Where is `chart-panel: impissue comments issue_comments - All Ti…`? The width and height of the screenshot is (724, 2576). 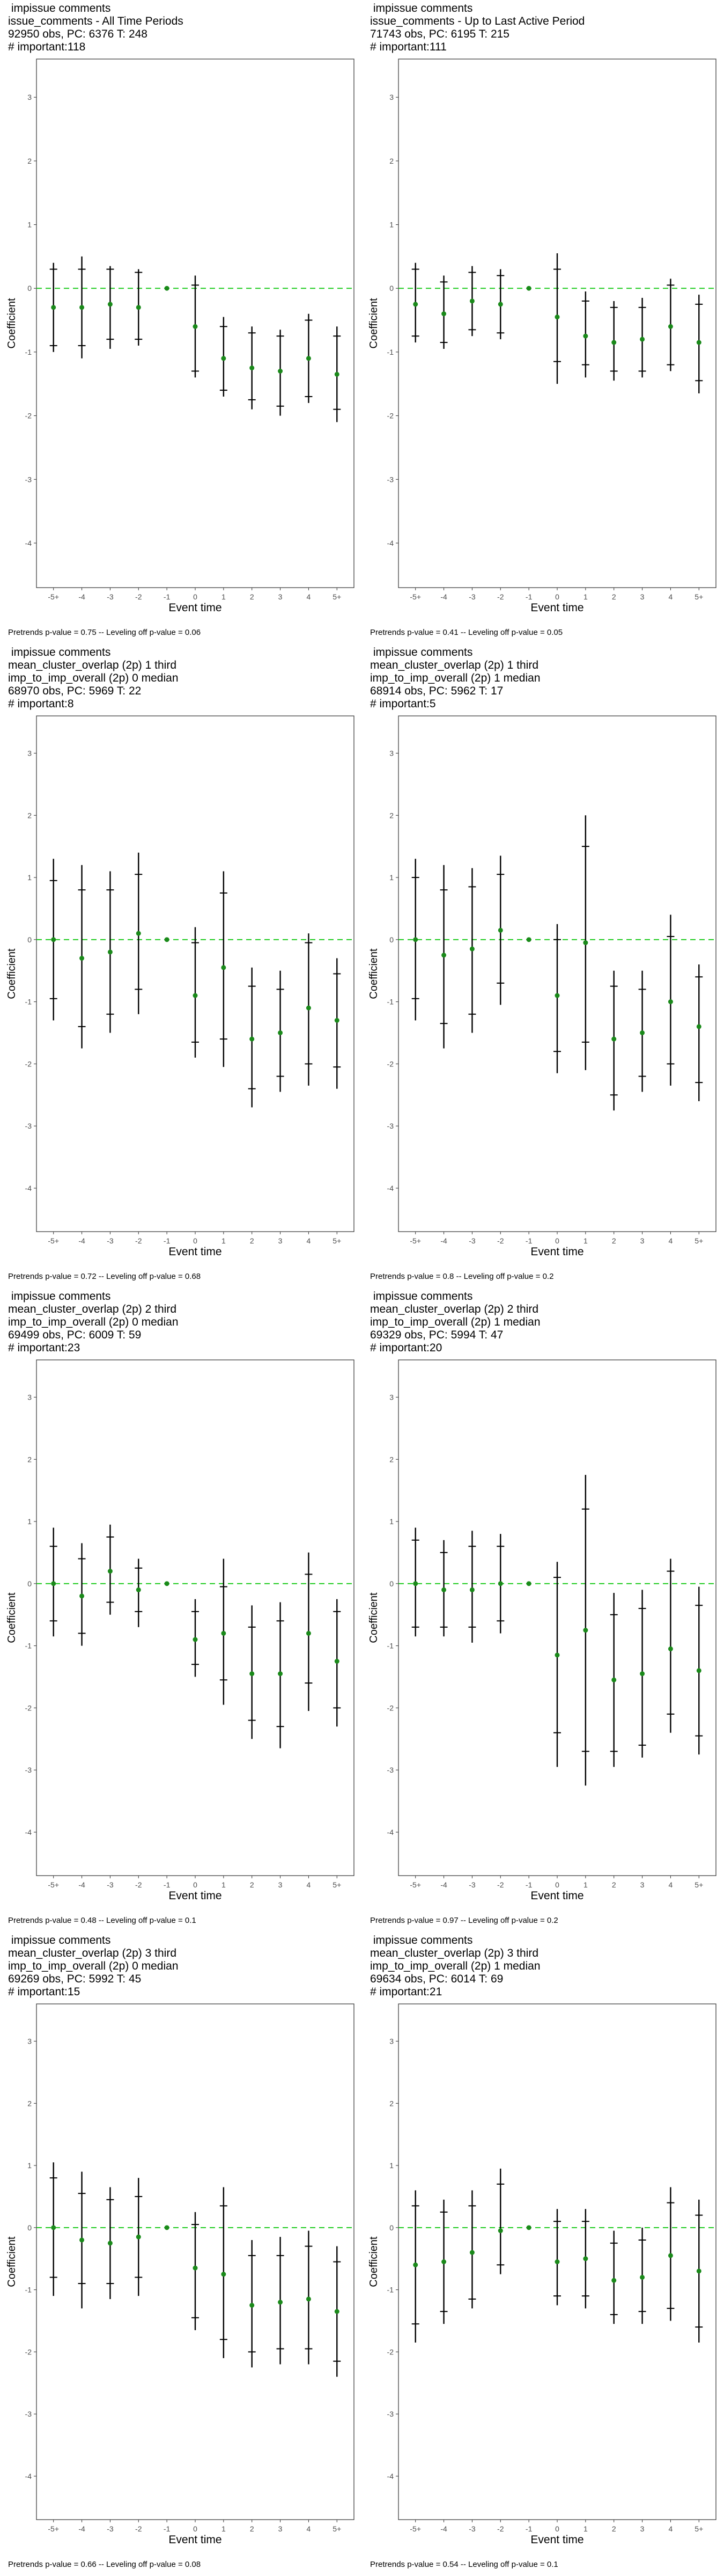 chart-panel: impissue comments issue_comments - All Ti… is located at coordinates (179, 318).